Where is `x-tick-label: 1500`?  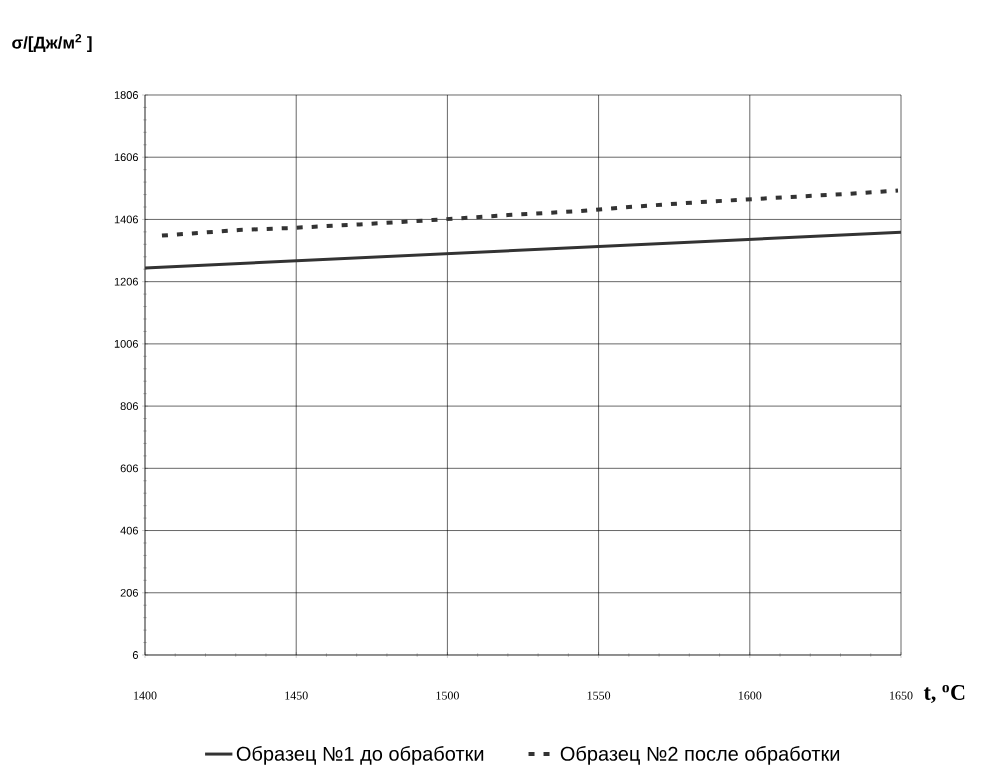
x-tick-label: 1500 is located at coordinates (447, 695).